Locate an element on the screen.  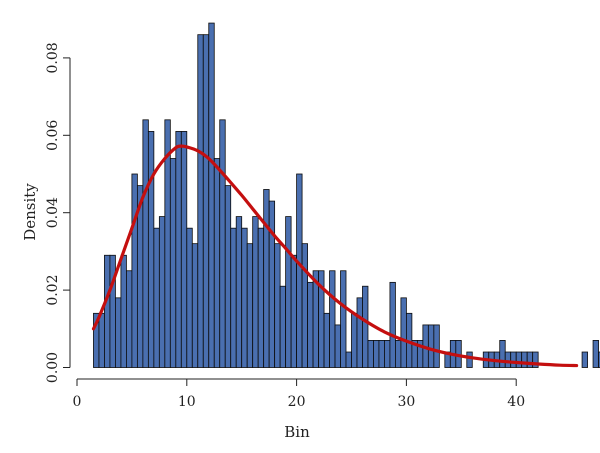
y-tick-label: 0.06 is located at coordinates (53, 135).